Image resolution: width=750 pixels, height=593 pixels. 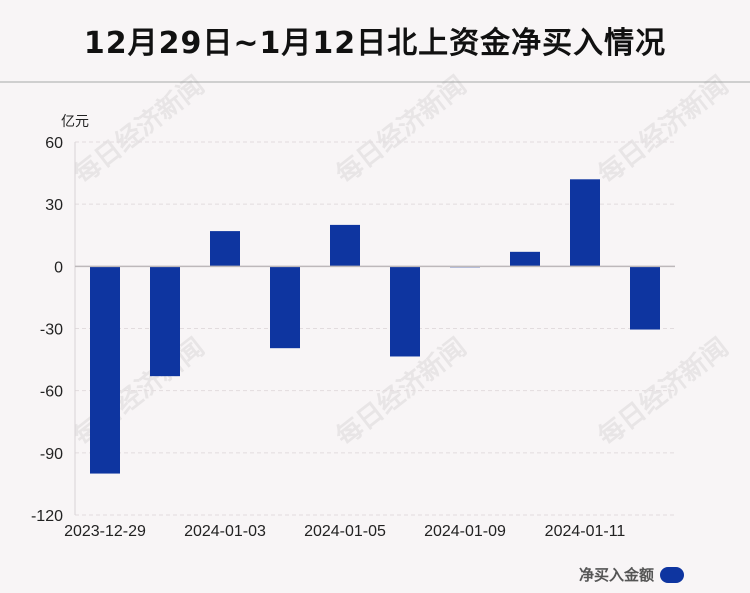 What do you see at coordinates (75, 122) in the screenshot?
I see `y-axis-unit-label: 亿元` at bounding box center [75, 122].